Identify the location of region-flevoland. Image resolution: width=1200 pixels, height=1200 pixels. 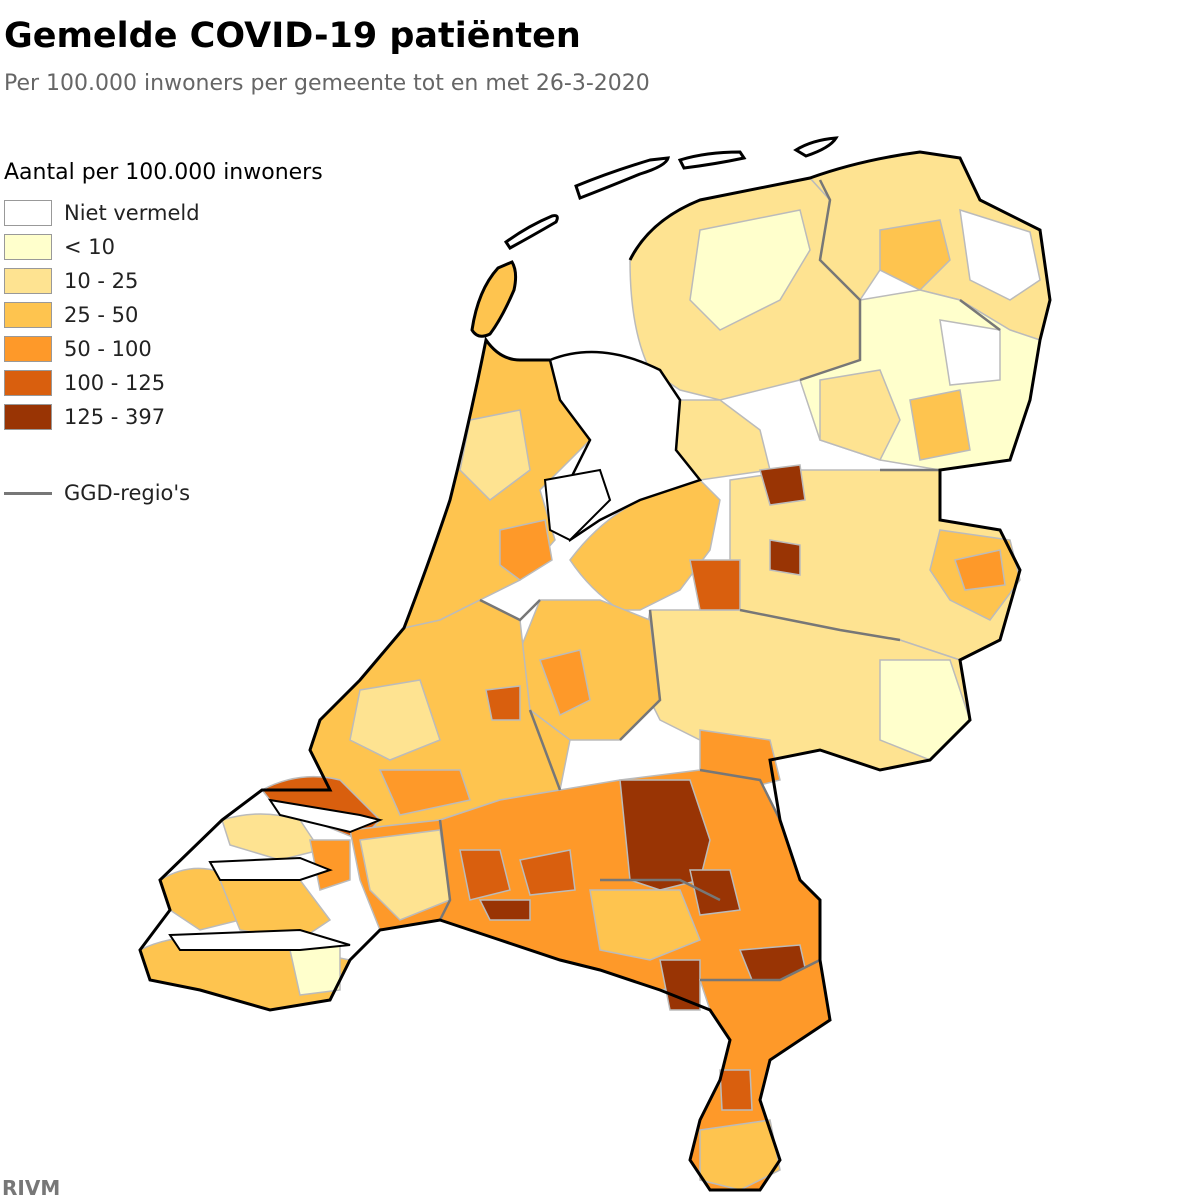
(645, 545).